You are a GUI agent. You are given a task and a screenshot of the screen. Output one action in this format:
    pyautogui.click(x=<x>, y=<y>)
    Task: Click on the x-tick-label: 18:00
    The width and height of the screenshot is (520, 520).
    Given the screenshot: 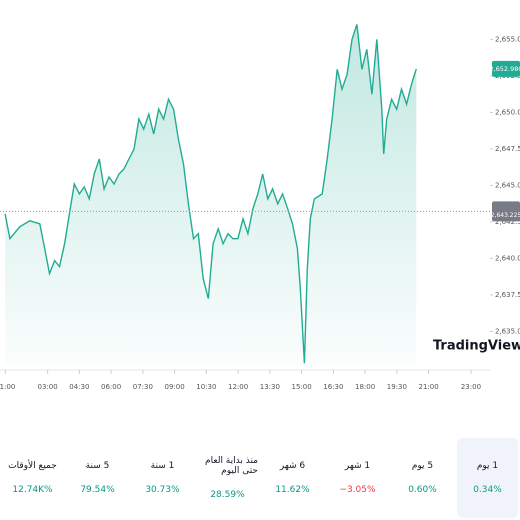 What is the action you would take?
    pyautogui.click(x=365, y=387)
    